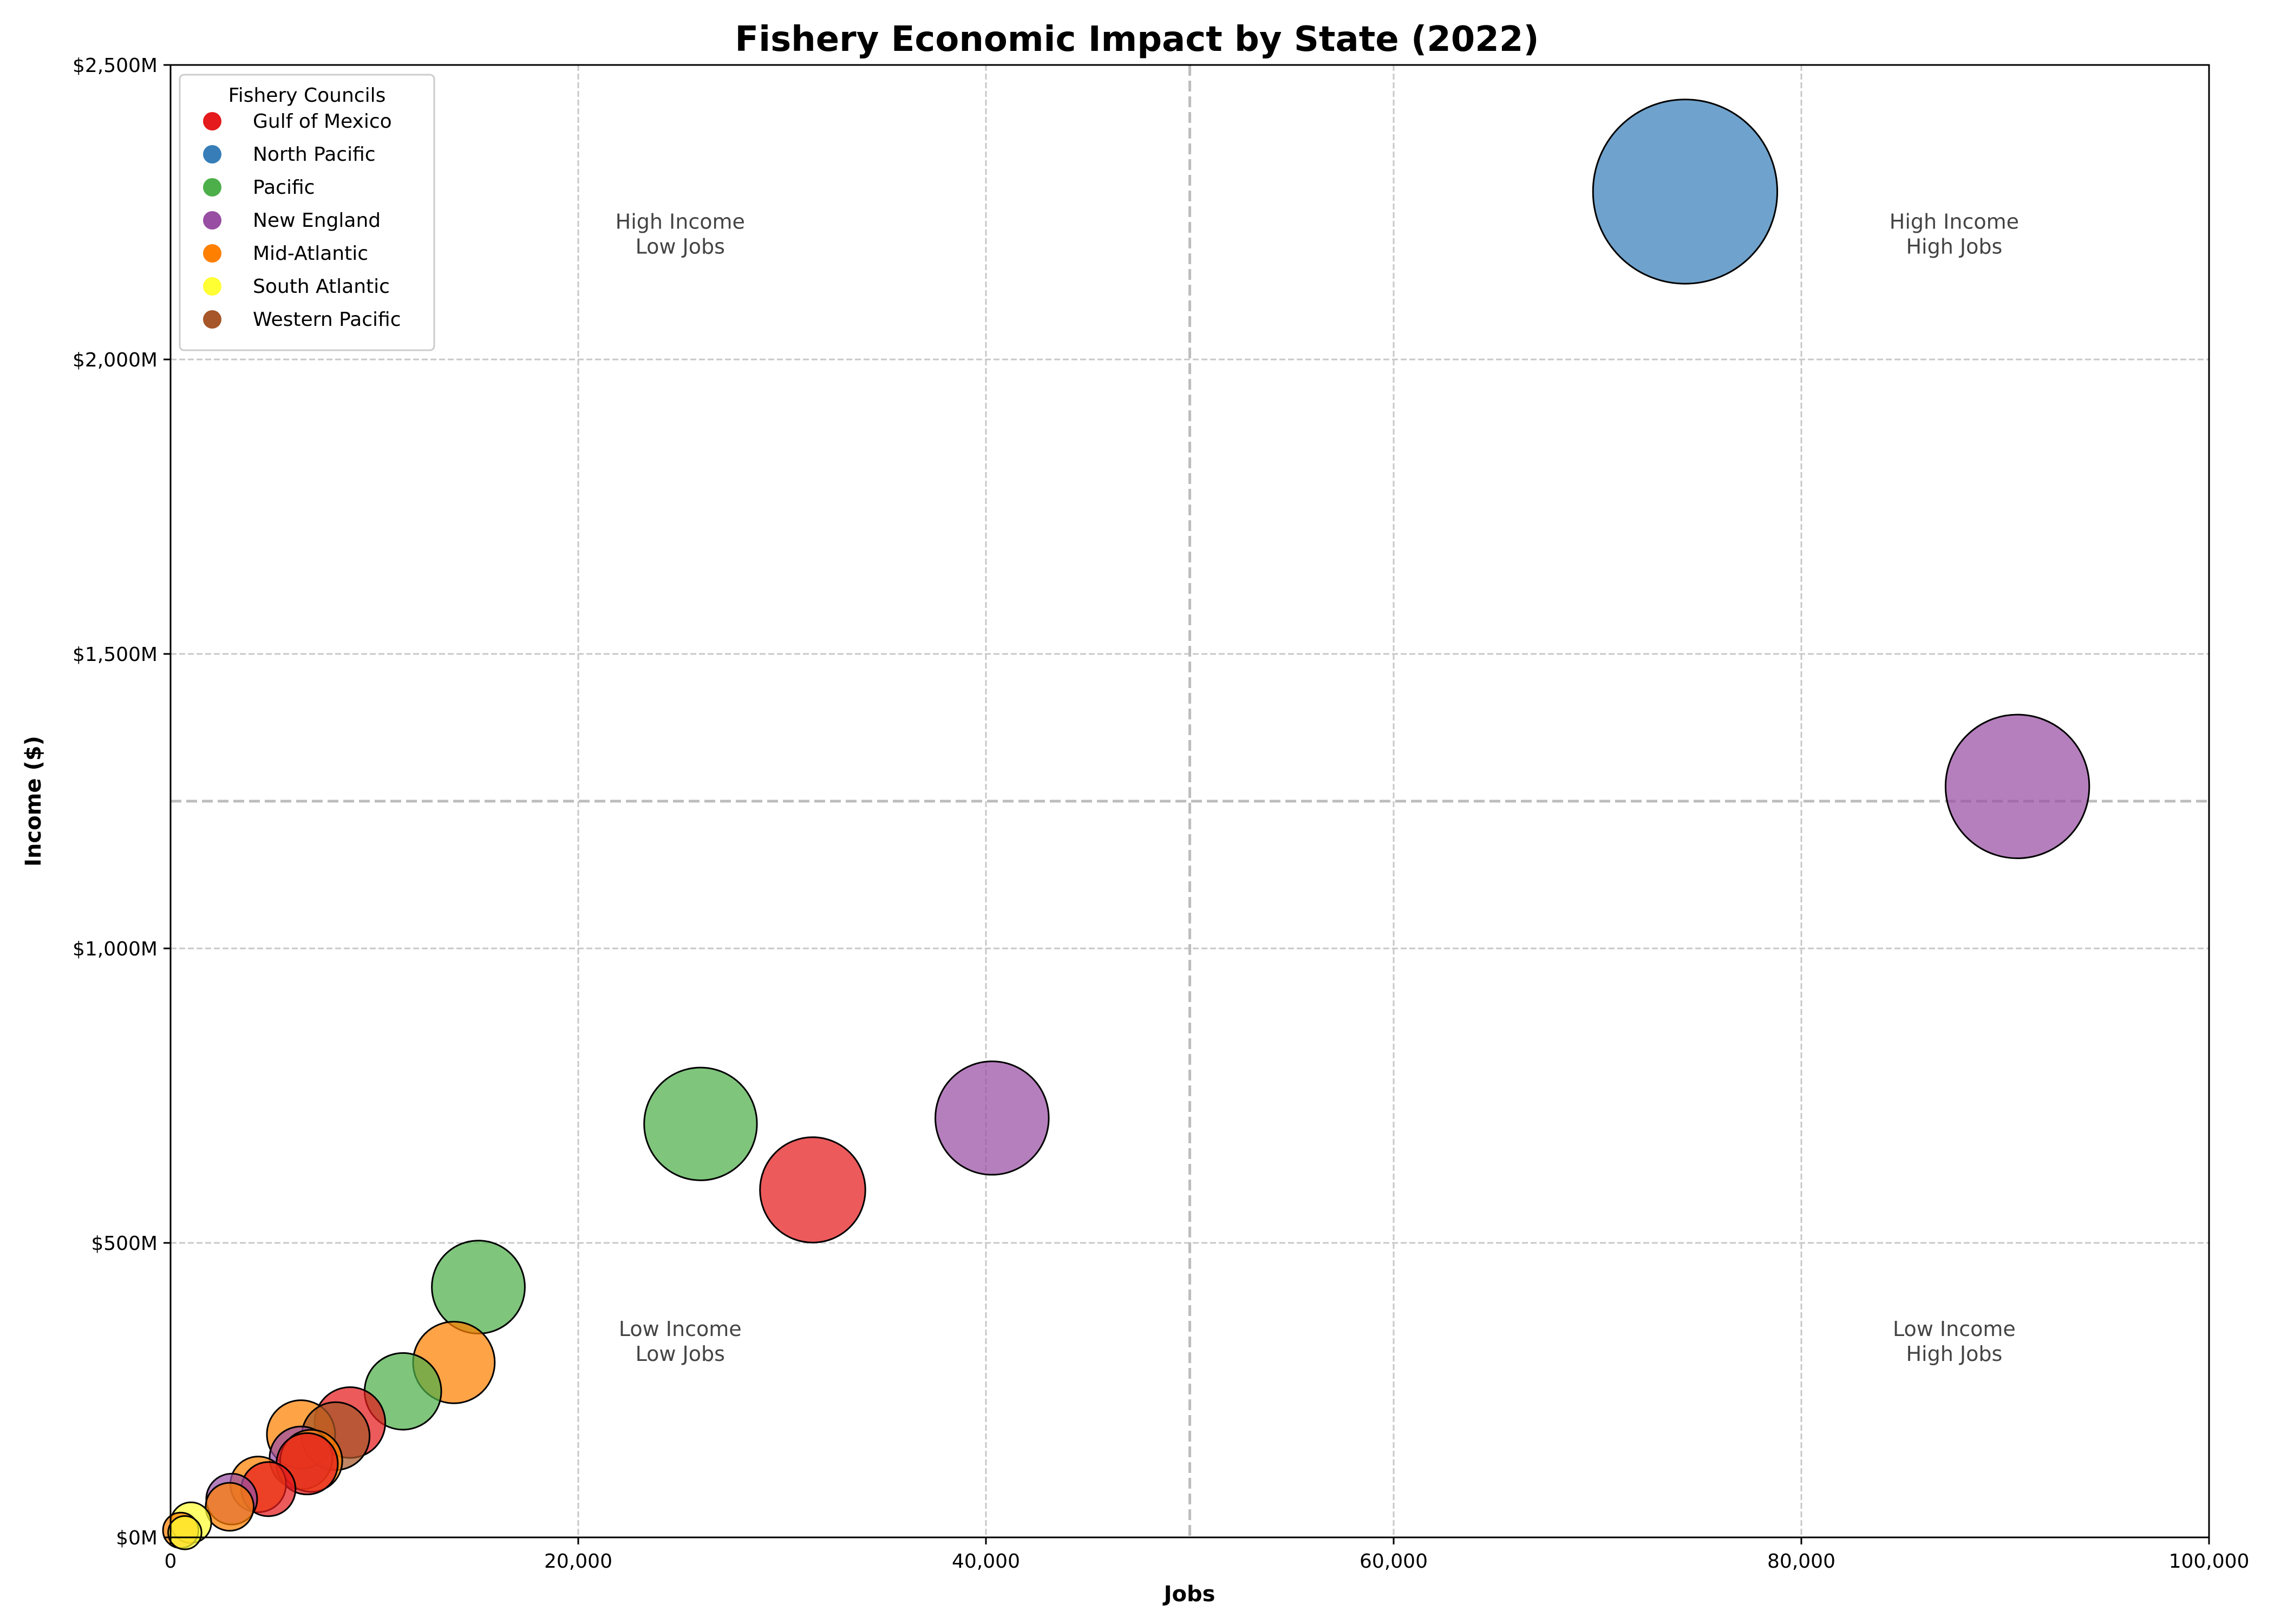  I want to click on legend-label: New England, so click(317, 220).